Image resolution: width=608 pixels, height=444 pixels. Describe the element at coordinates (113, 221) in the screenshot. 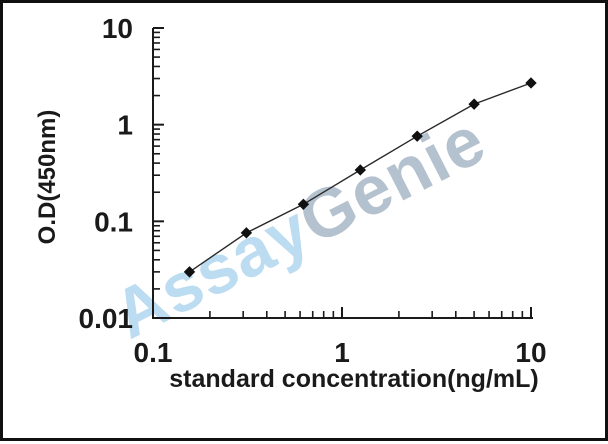

I see `y-tick-label: 0.1` at that location.